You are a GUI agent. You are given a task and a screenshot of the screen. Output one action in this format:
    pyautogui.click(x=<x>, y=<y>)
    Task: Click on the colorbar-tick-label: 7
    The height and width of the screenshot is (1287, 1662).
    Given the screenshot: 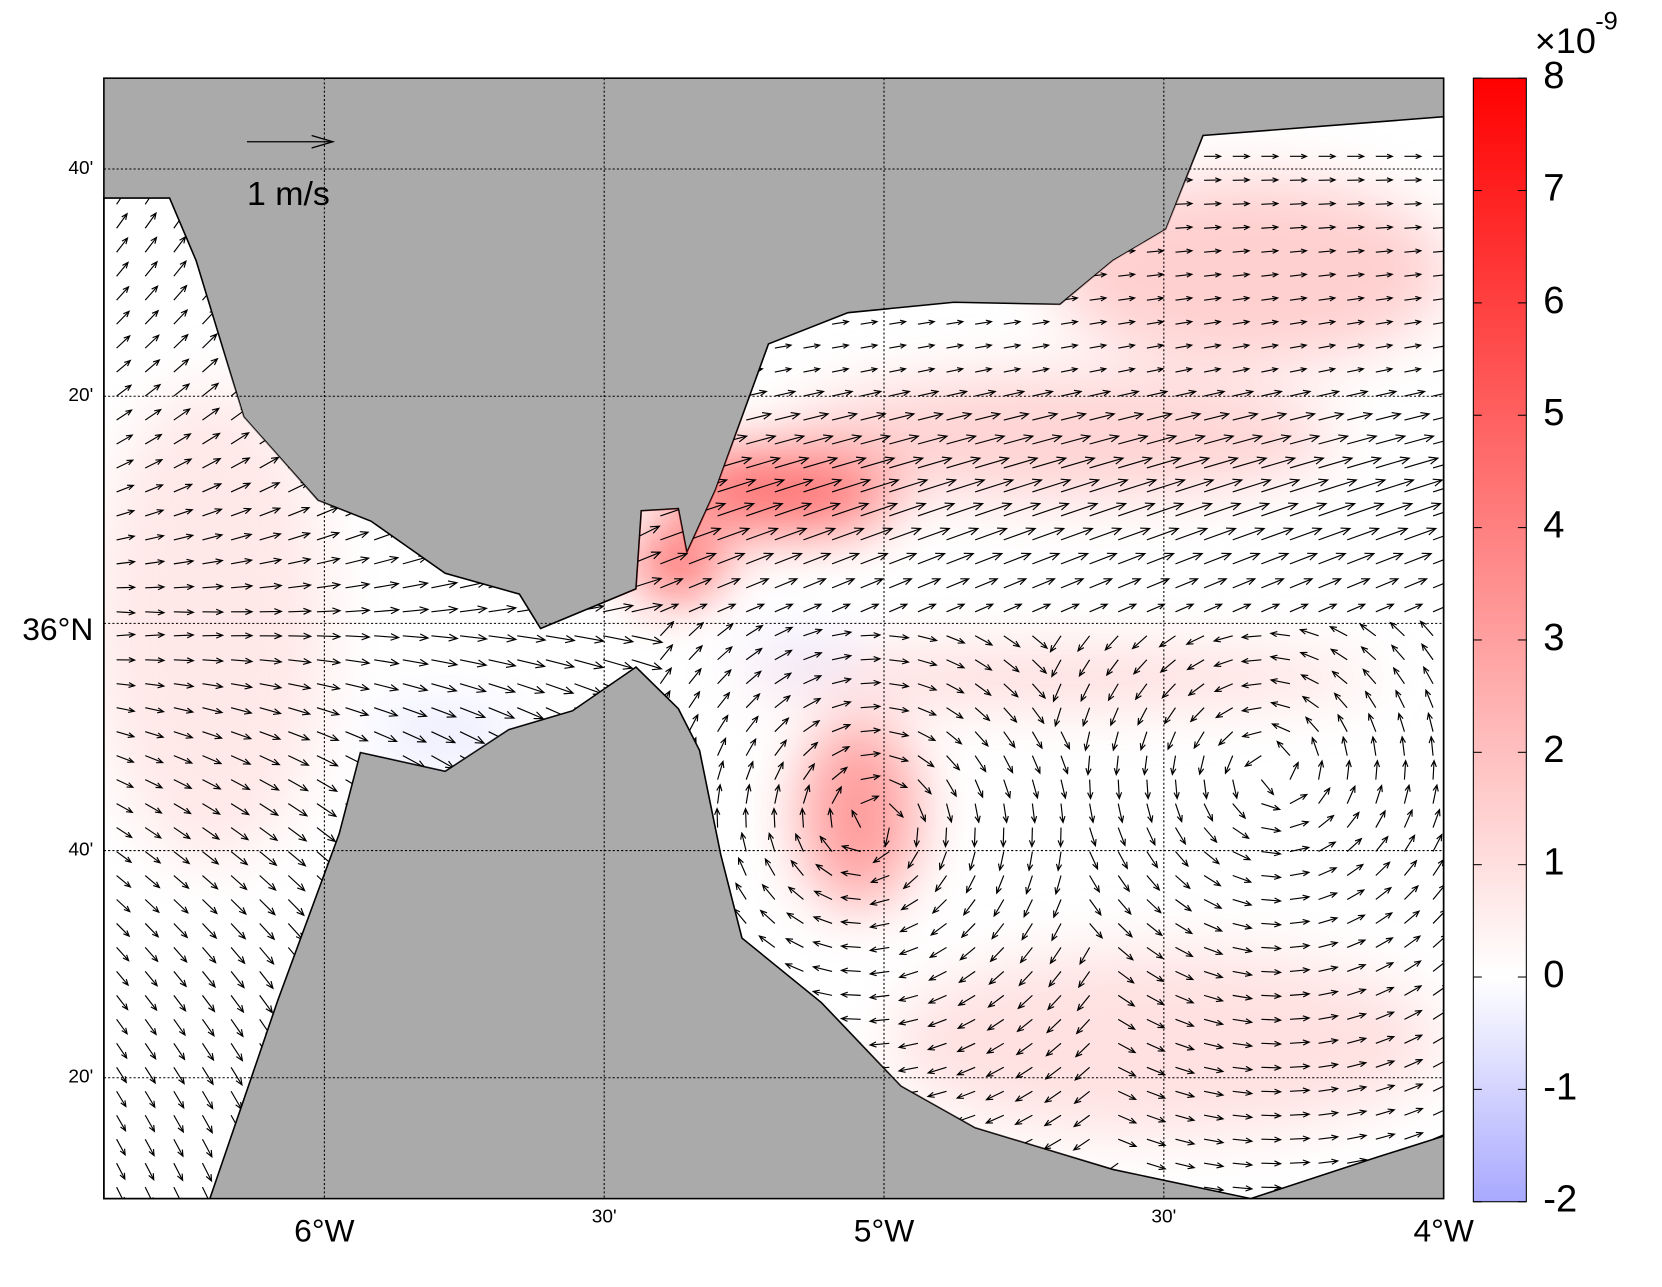 What is the action you would take?
    pyautogui.click(x=1553, y=189)
    